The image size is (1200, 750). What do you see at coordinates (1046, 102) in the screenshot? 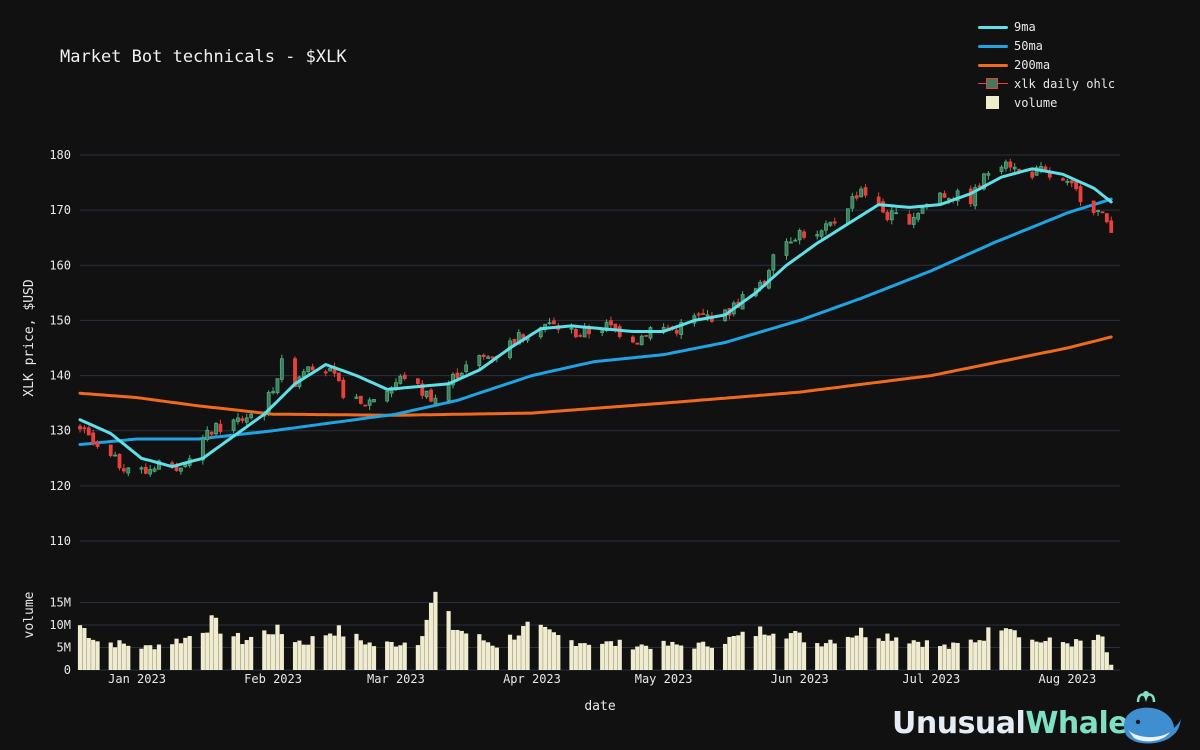
I see `legend-item-volume: volume` at bounding box center [1046, 102].